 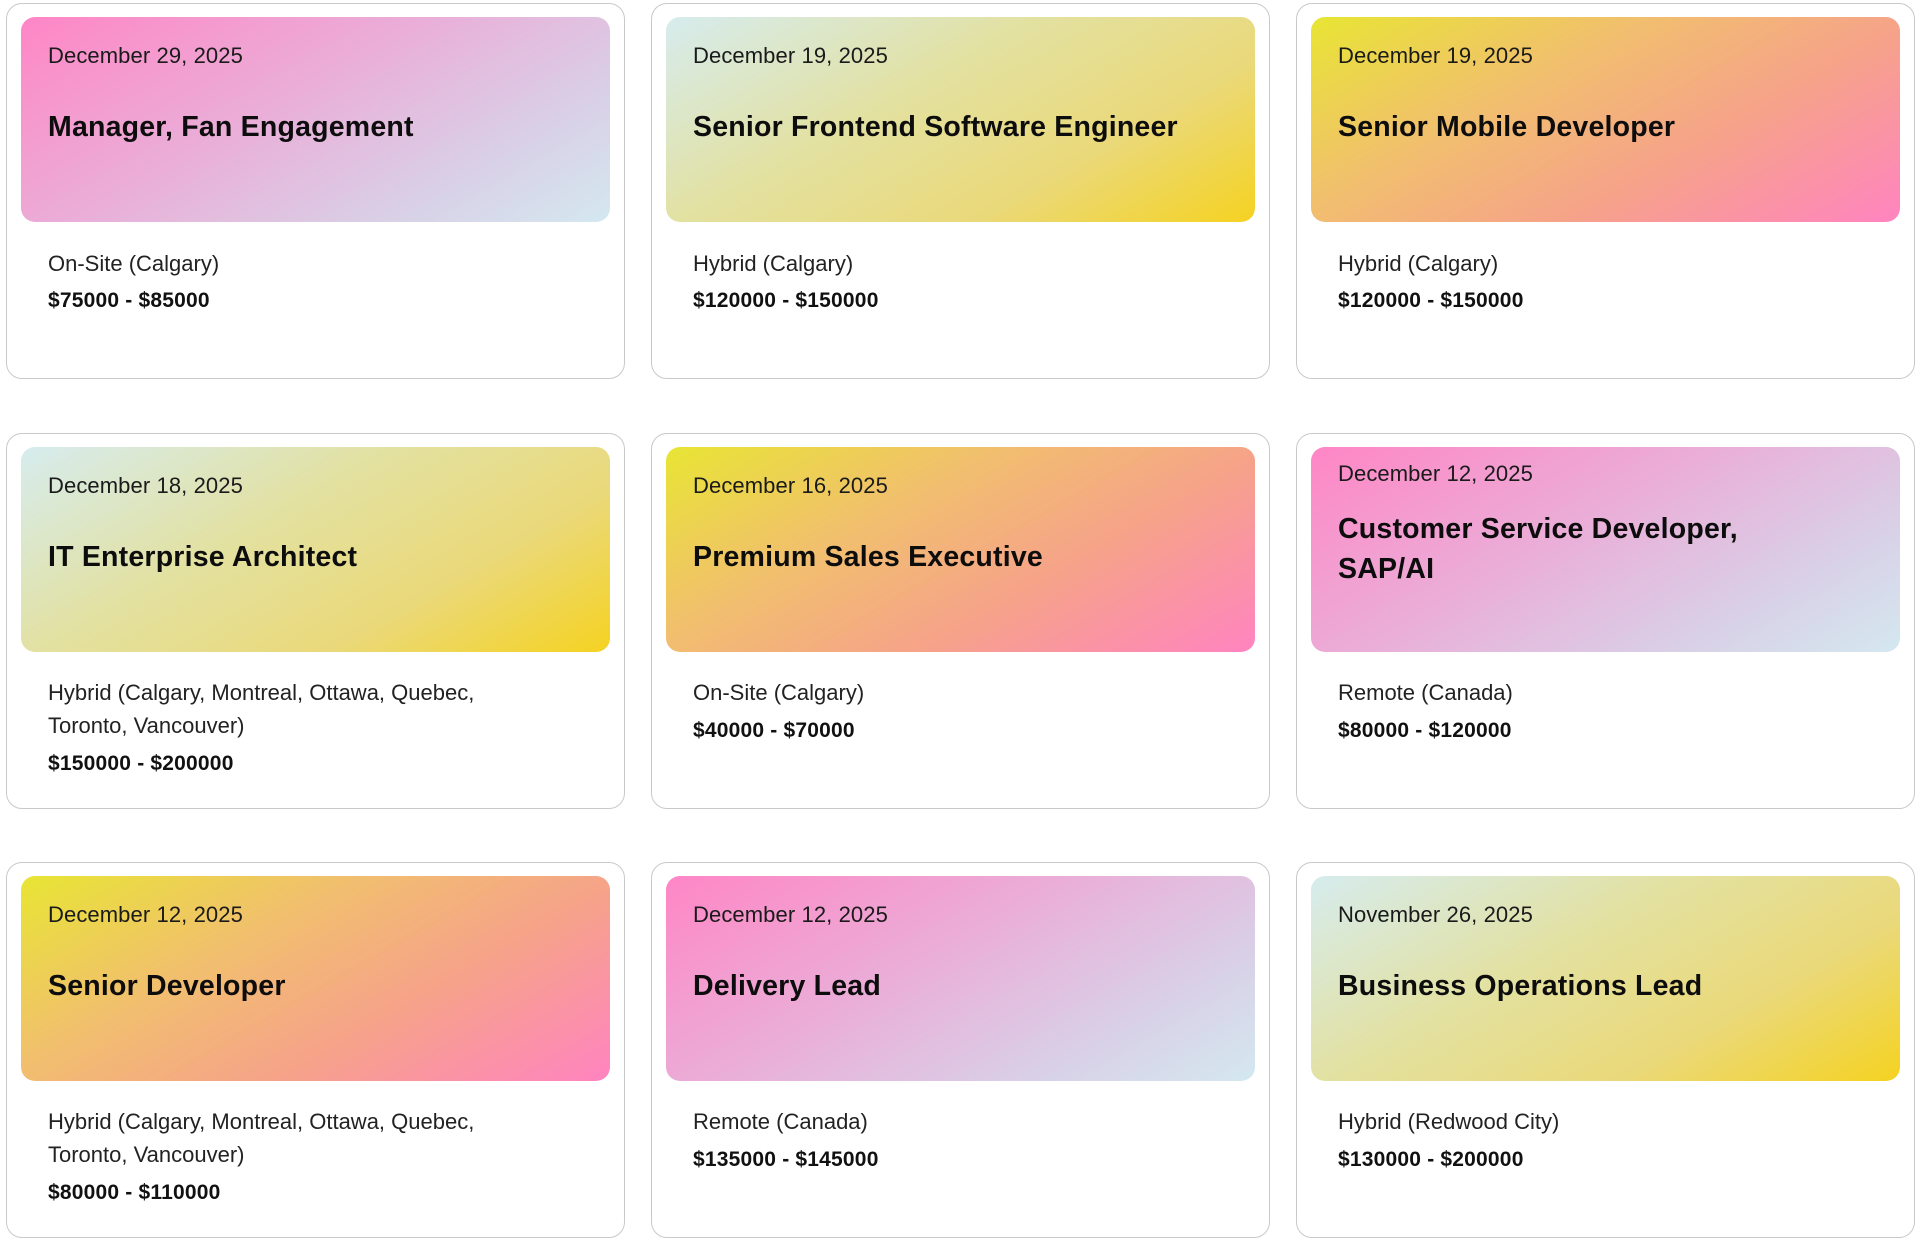 I want to click on posted-date: December 16, 2025, so click(x=790, y=485).